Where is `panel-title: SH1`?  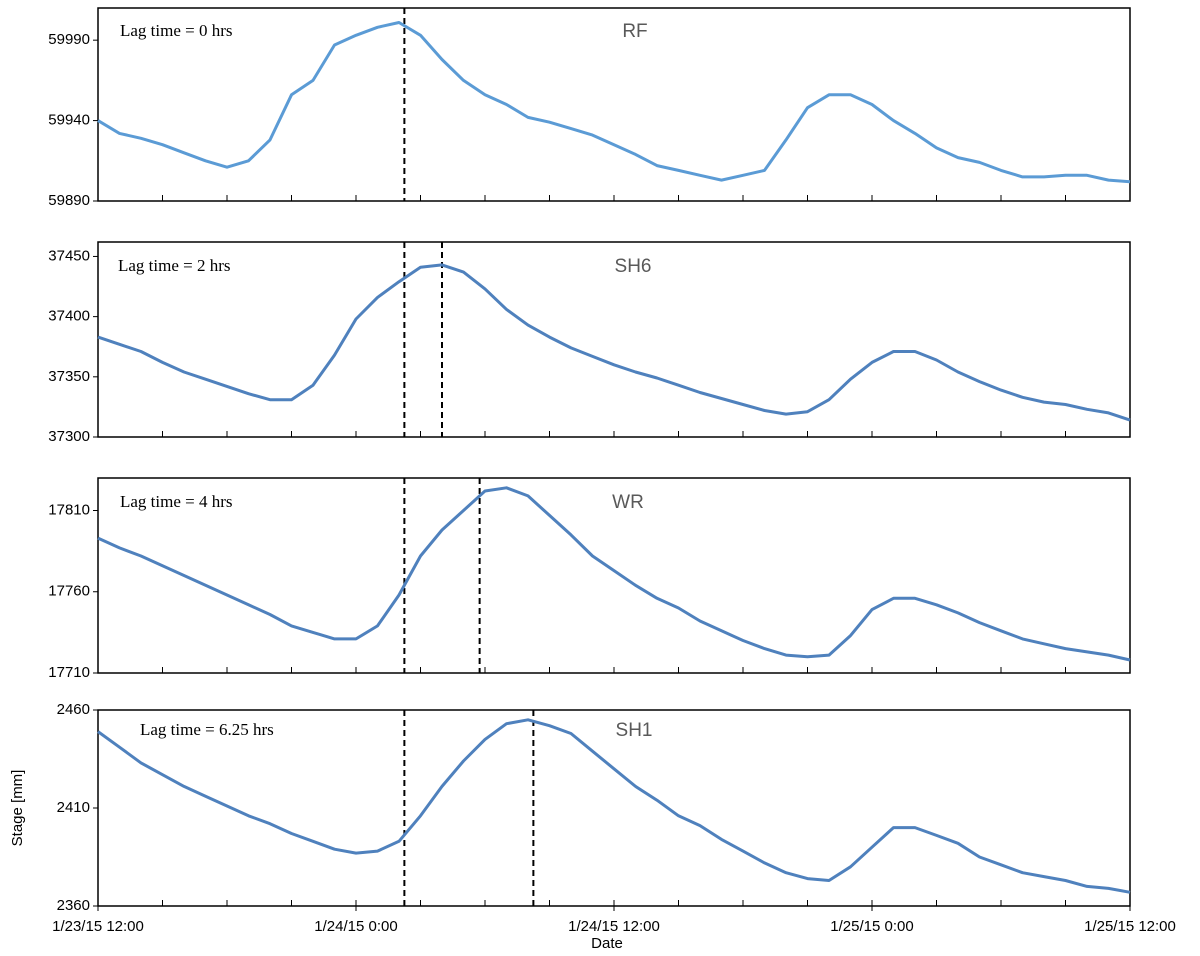 panel-title: SH1 is located at coordinates (634, 730).